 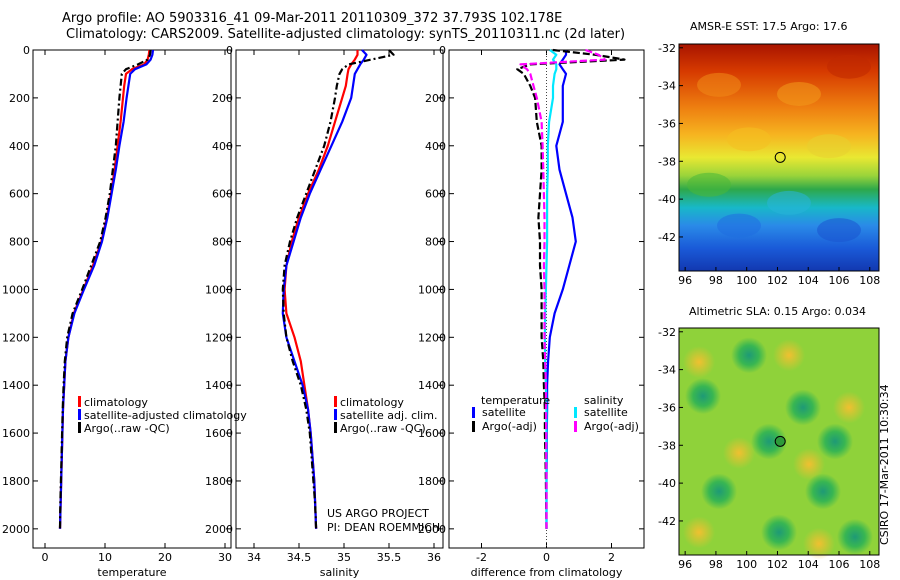 What do you see at coordinates (389, 557) in the screenshot?
I see `x-tick-label: 35.5` at bounding box center [389, 557].